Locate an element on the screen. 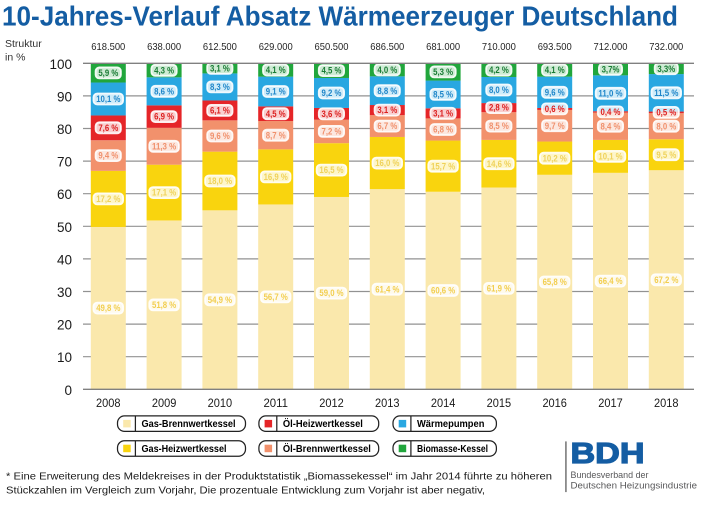  svg-text: 4,0 % is located at coordinates (387, 70).